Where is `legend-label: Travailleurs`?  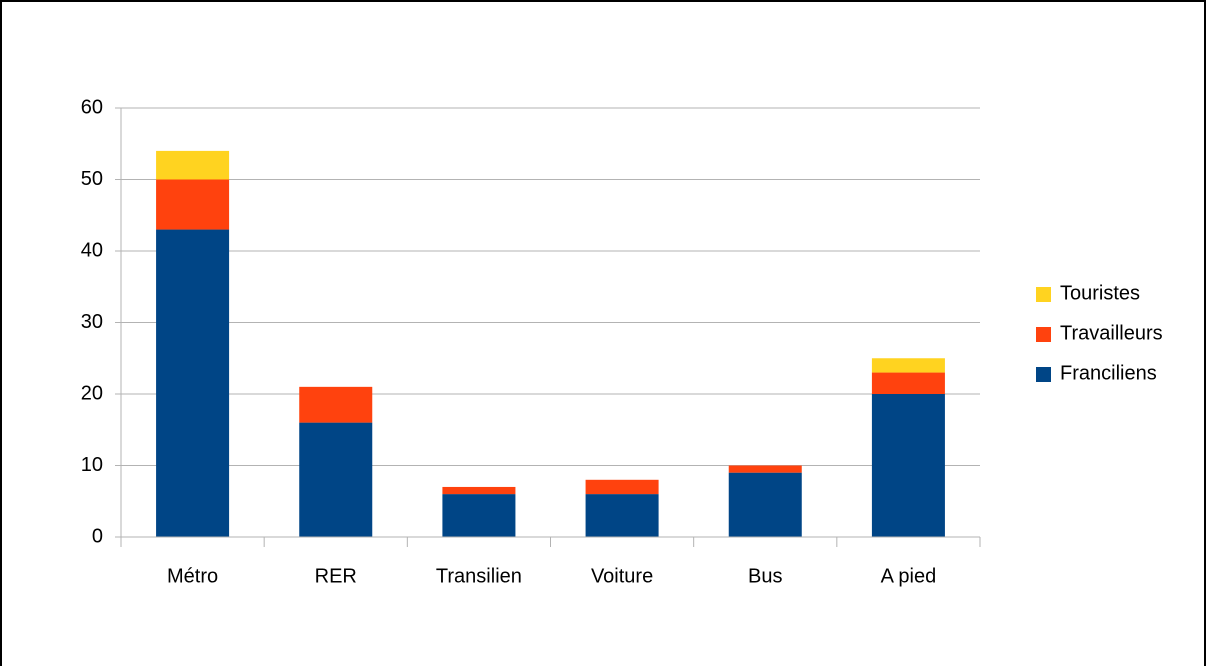
legend-label: Travailleurs is located at coordinates (1111, 333).